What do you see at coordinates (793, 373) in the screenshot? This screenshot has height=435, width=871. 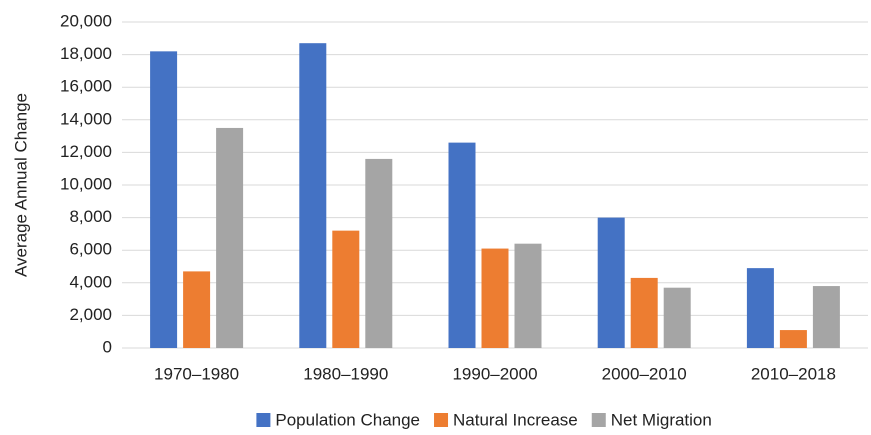 I see `x-tick-label: 2010–2018` at bounding box center [793, 373].